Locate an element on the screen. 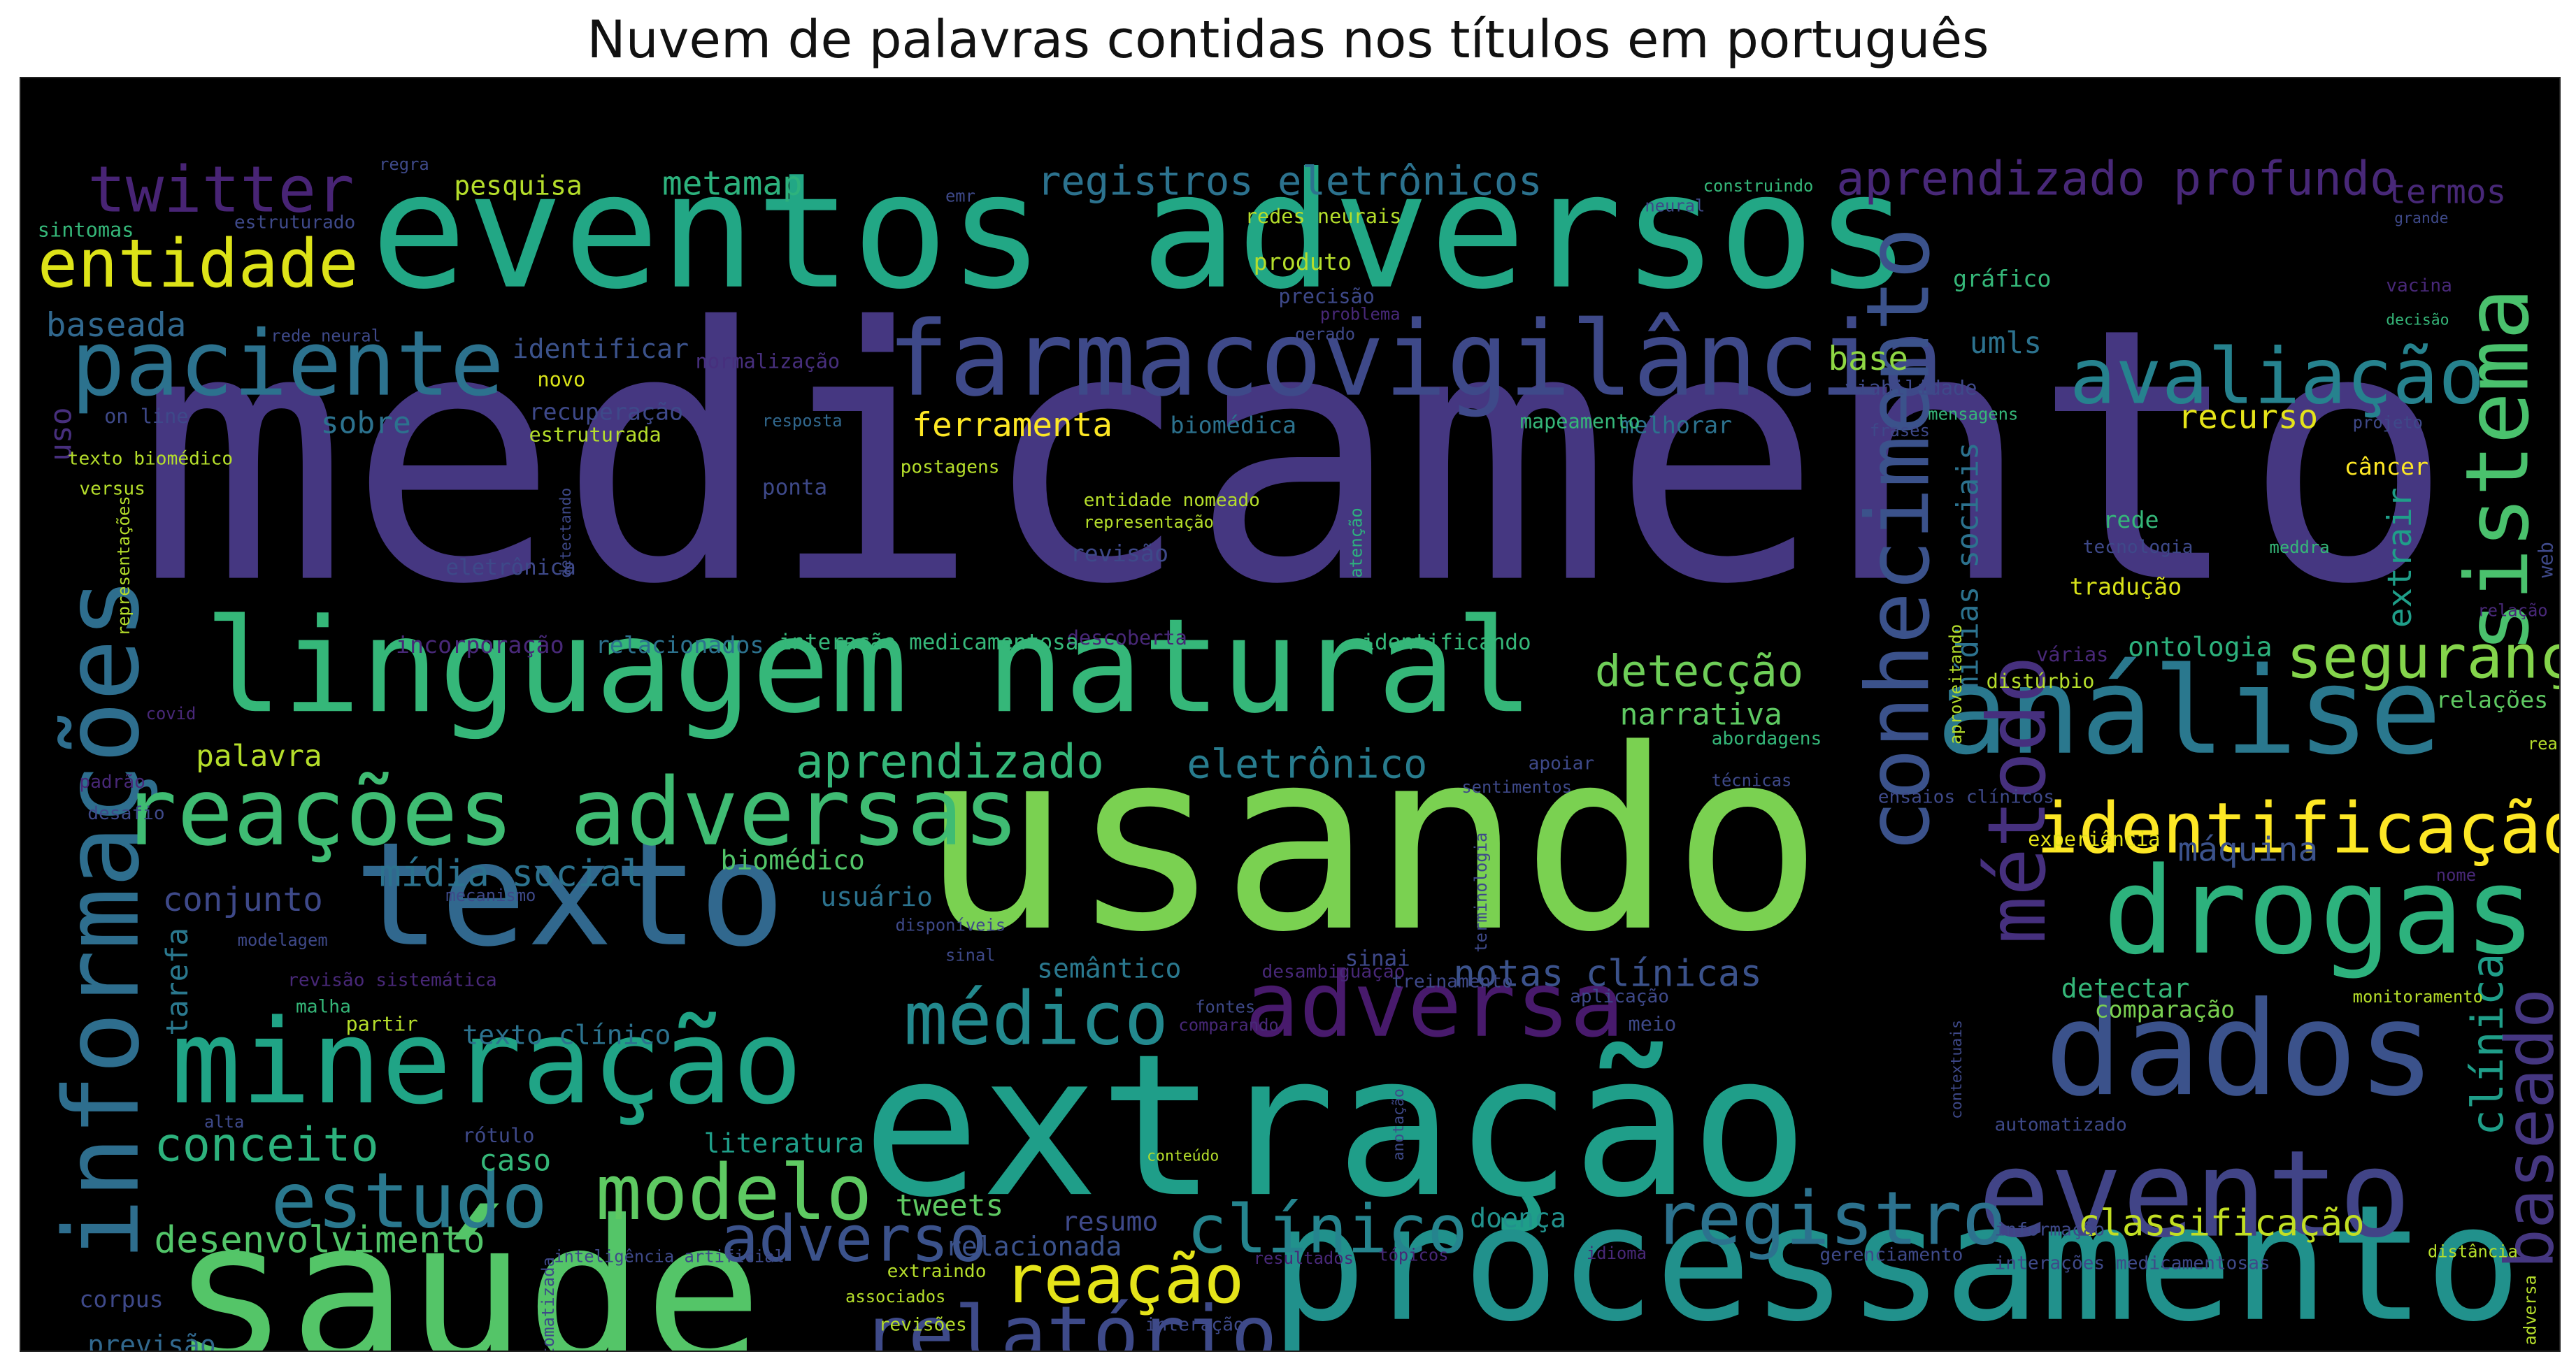  cloud-word-mineracao: mineração is located at coordinates (486, 1062).